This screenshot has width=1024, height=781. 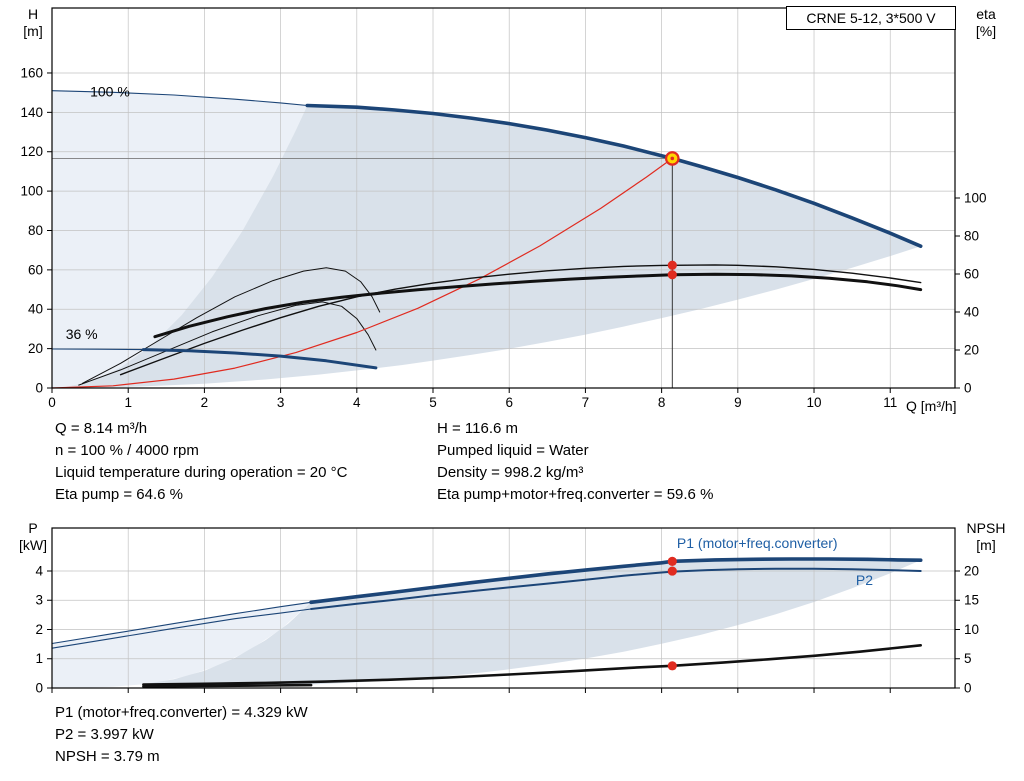 What do you see at coordinates (738, 402) in the screenshot?
I see `x-tick-label: 9` at bounding box center [738, 402].